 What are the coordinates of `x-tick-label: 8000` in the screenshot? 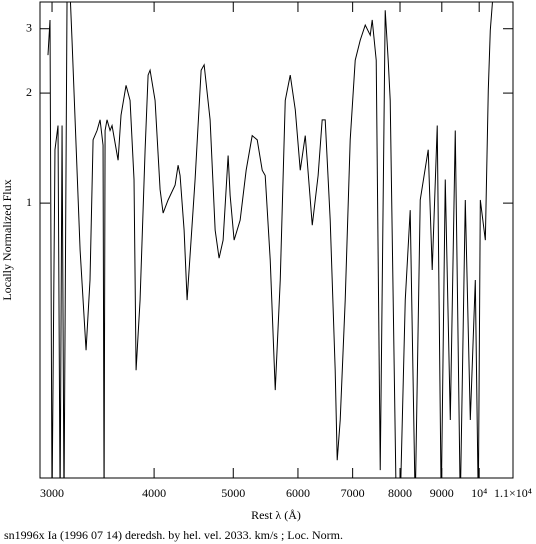 It's located at (400, 493).